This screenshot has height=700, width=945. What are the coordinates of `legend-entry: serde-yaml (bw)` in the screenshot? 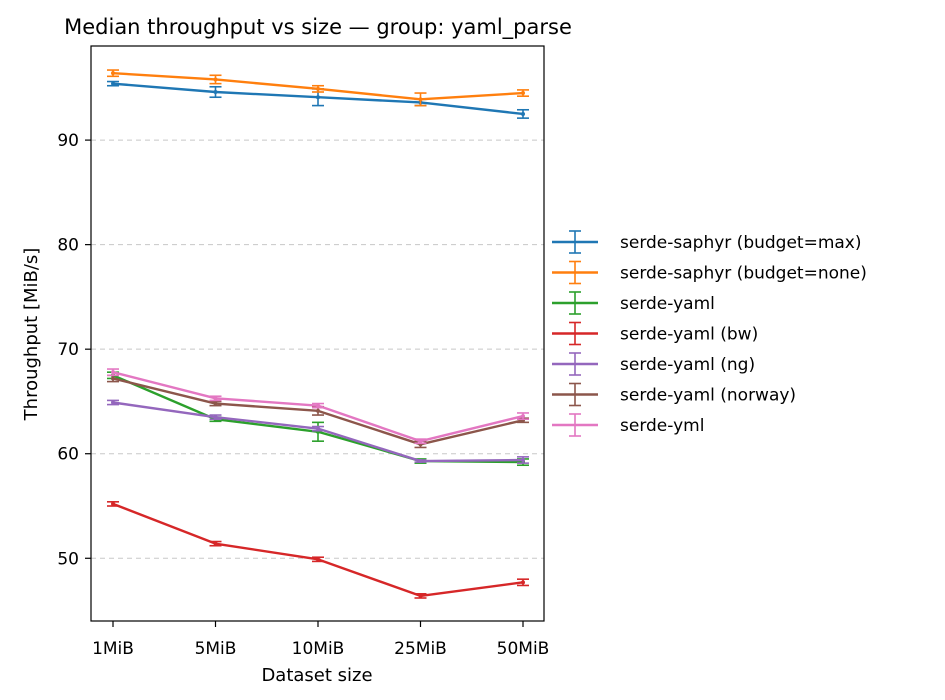 It's located at (655, 333).